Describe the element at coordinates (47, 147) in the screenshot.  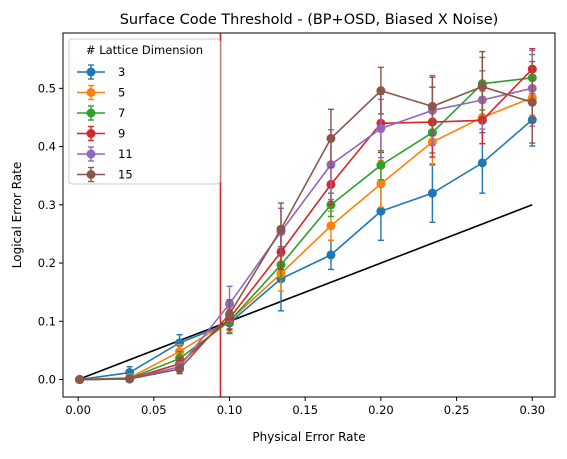
I see `y-tick-label: 0.4` at that location.